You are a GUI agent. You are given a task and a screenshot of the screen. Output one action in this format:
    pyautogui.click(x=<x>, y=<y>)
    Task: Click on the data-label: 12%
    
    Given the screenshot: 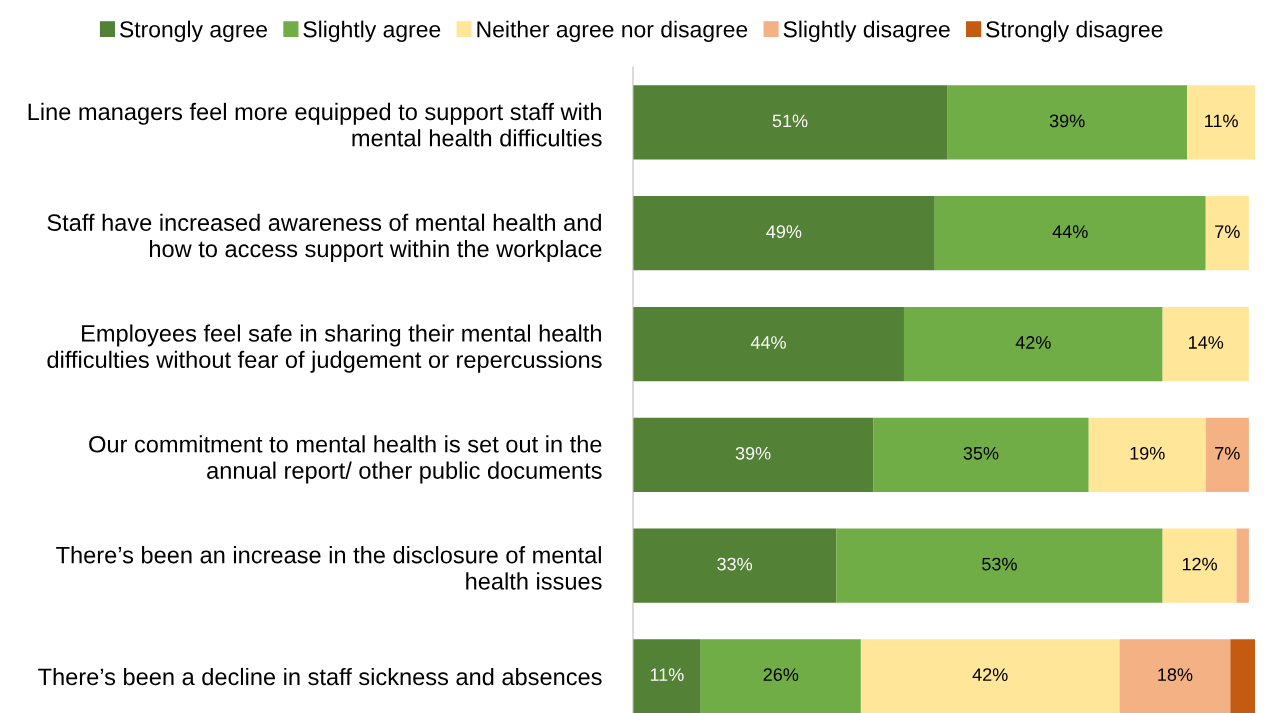 What is the action you would take?
    pyautogui.click(x=1199, y=564)
    